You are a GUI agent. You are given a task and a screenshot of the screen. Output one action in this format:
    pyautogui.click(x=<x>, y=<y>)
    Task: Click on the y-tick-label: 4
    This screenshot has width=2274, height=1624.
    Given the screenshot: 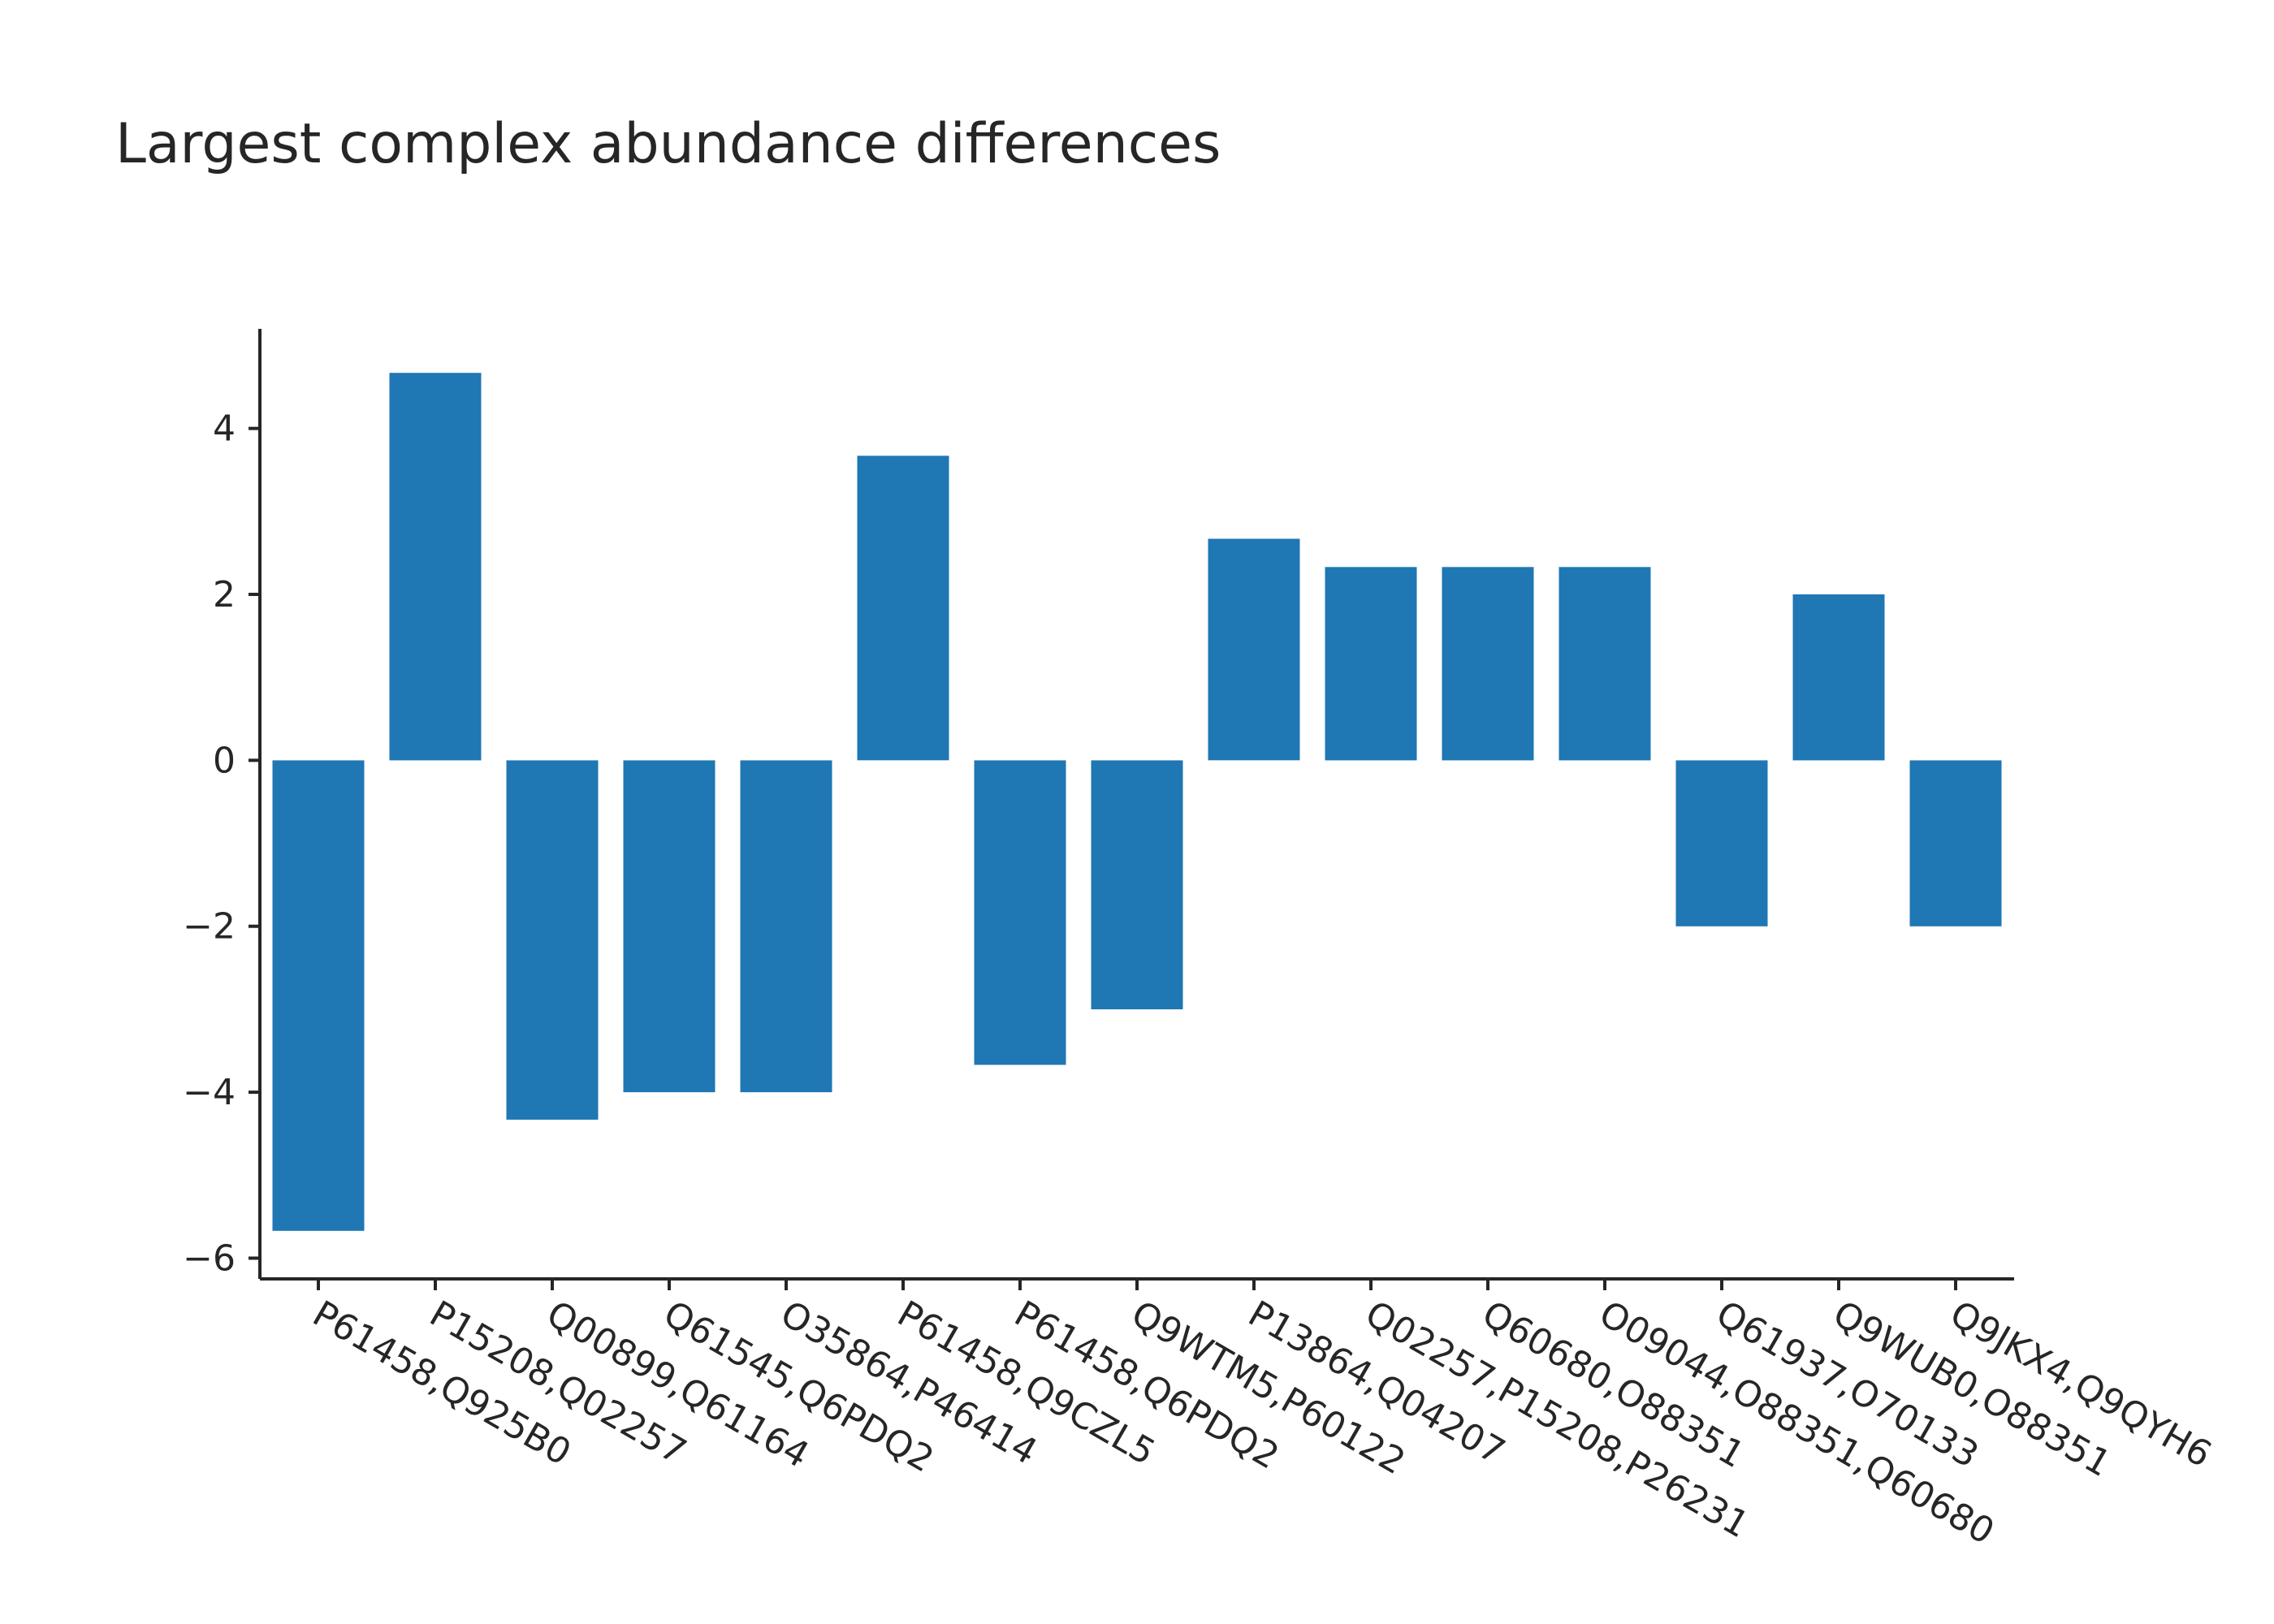 What is the action you would take?
    pyautogui.click(x=225, y=429)
    